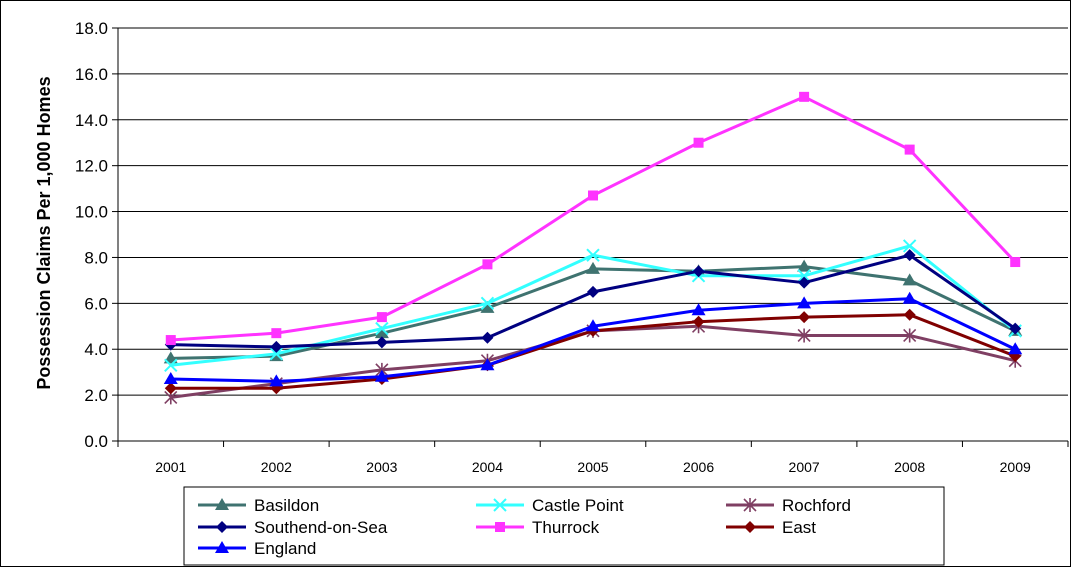  I want to click on legend-label: England, so click(285, 548).